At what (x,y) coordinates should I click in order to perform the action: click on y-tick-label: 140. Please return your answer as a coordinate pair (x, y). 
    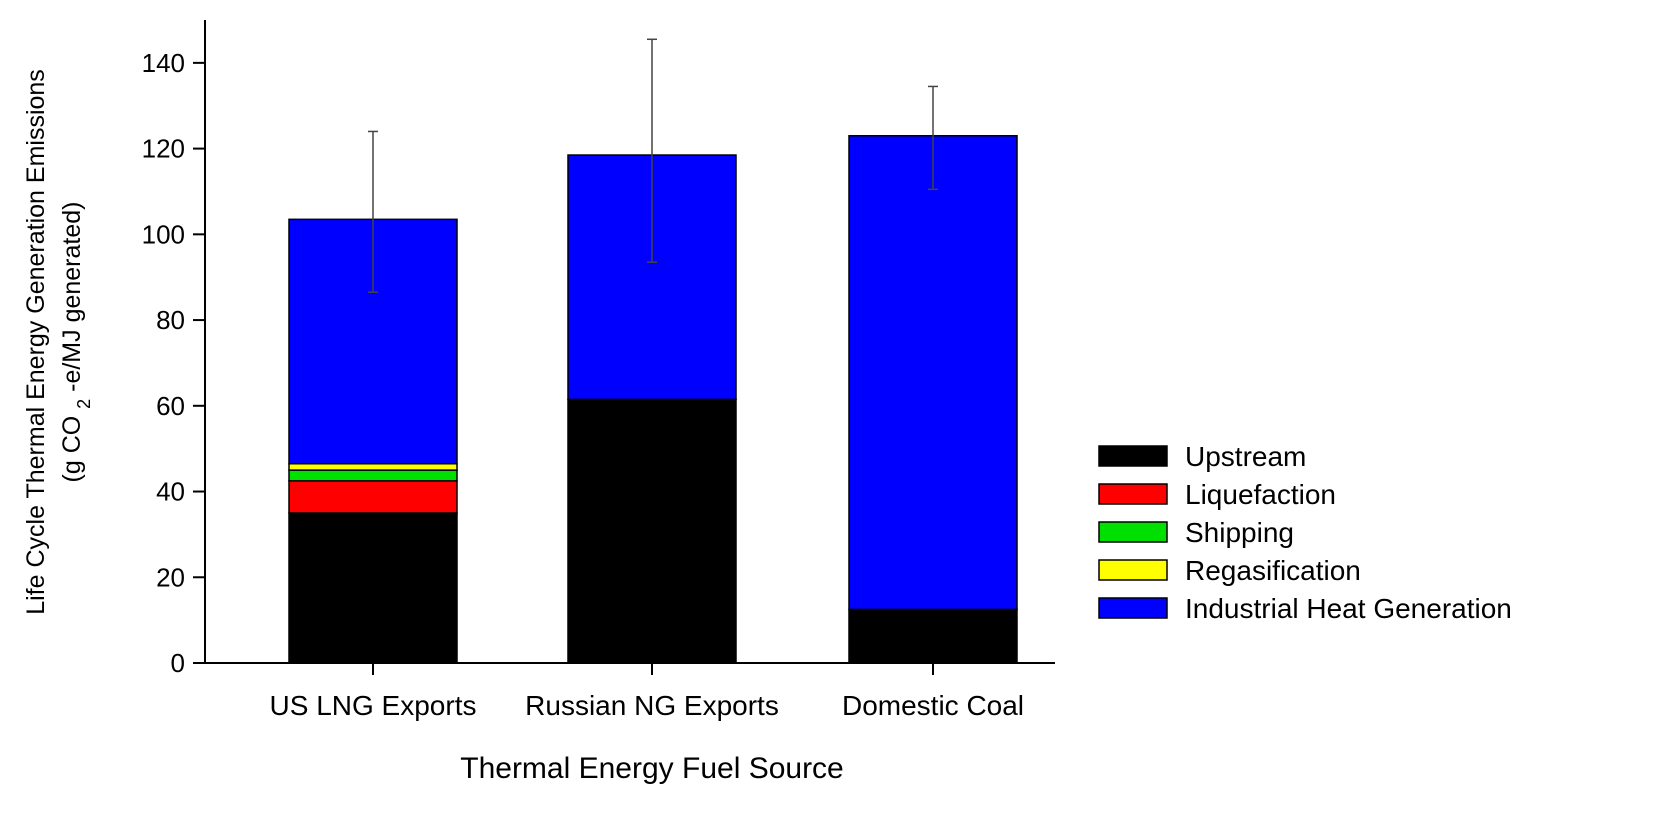
    Looking at the image, I should click on (163, 63).